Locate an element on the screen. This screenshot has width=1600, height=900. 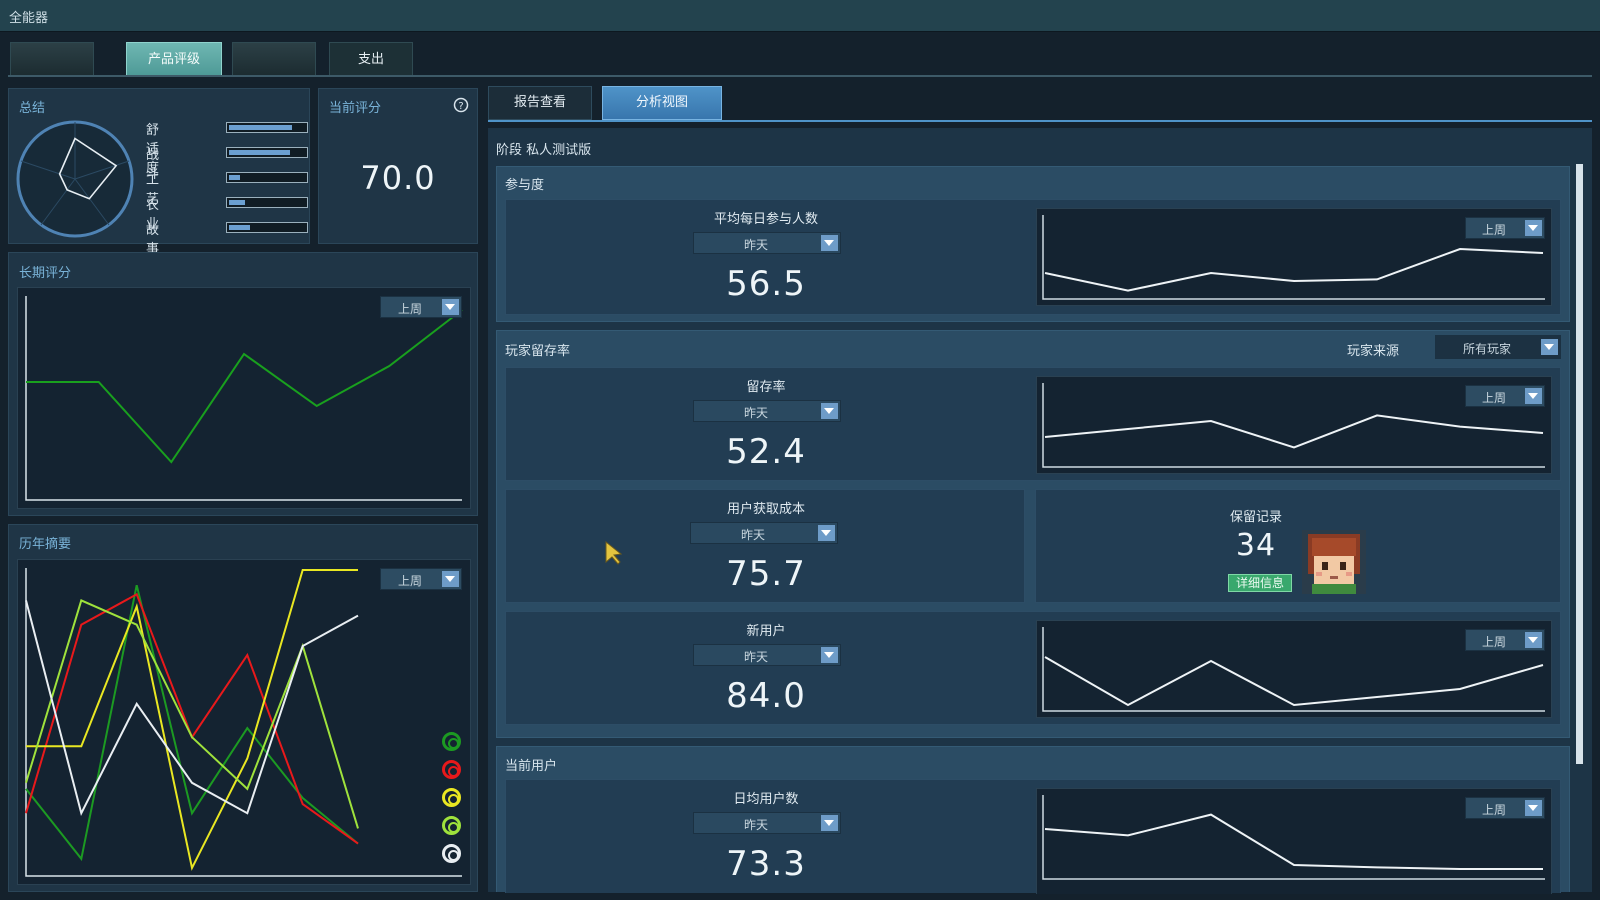
daily-users-period-dropdown: 昨天 is located at coordinates (767, 823).